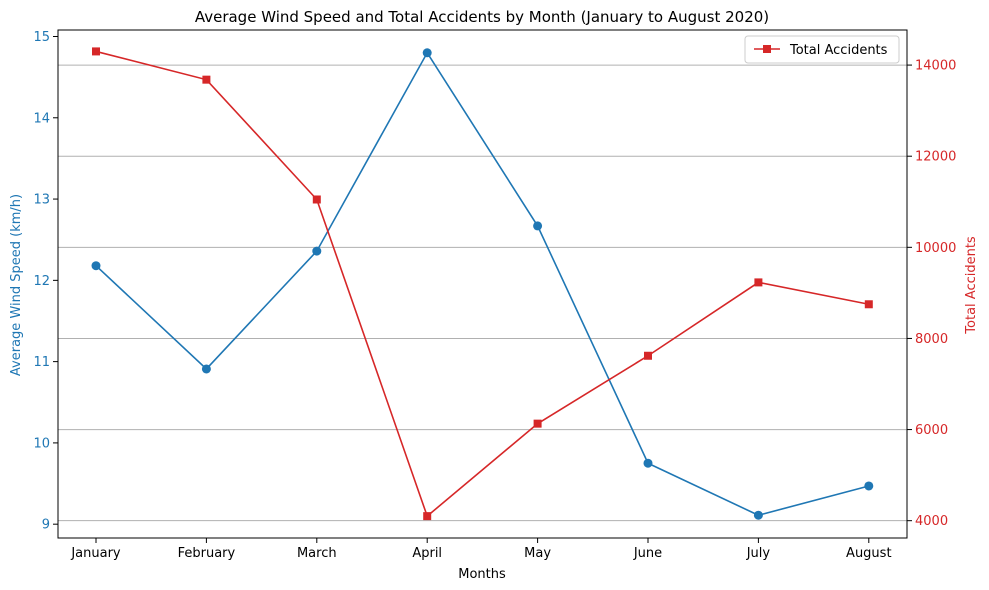 This screenshot has height=590, width=989. What do you see at coordinates (935, 66) in the screenshot?
I see `y-right-tick-label: 14000` at bounding box center [935, 66].